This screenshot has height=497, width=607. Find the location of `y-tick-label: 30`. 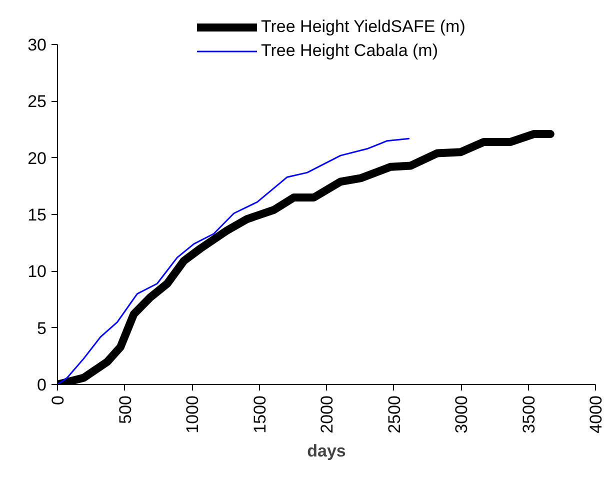

y-tick-label: 30 is located at coordinates (37, 45).